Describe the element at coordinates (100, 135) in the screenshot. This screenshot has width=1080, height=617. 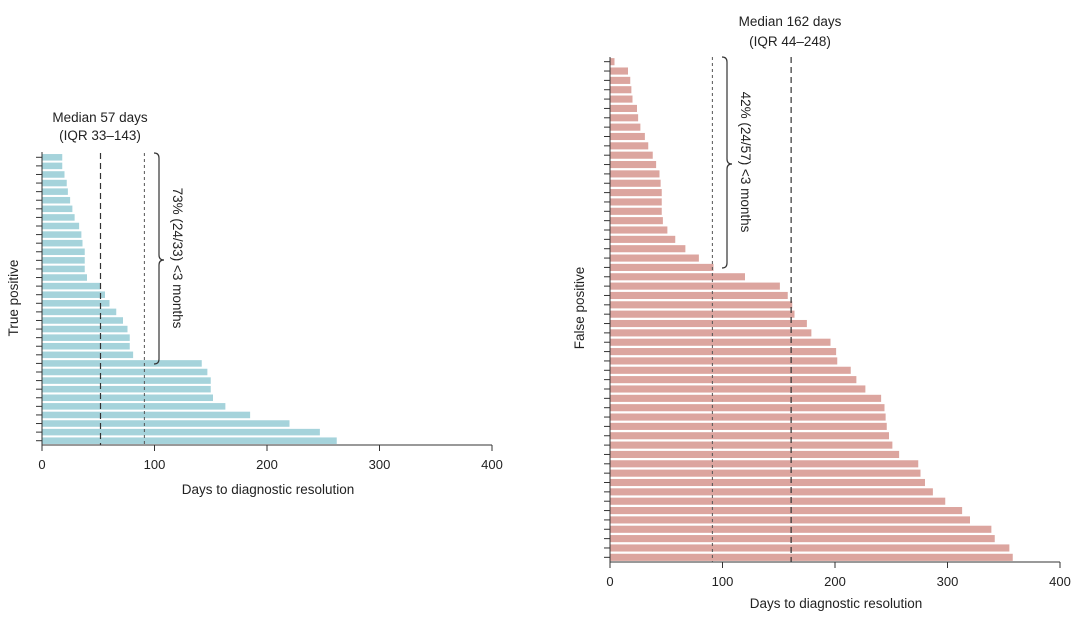
I see `true-positive-iqr-label: (IQR 33–143)` at that location.